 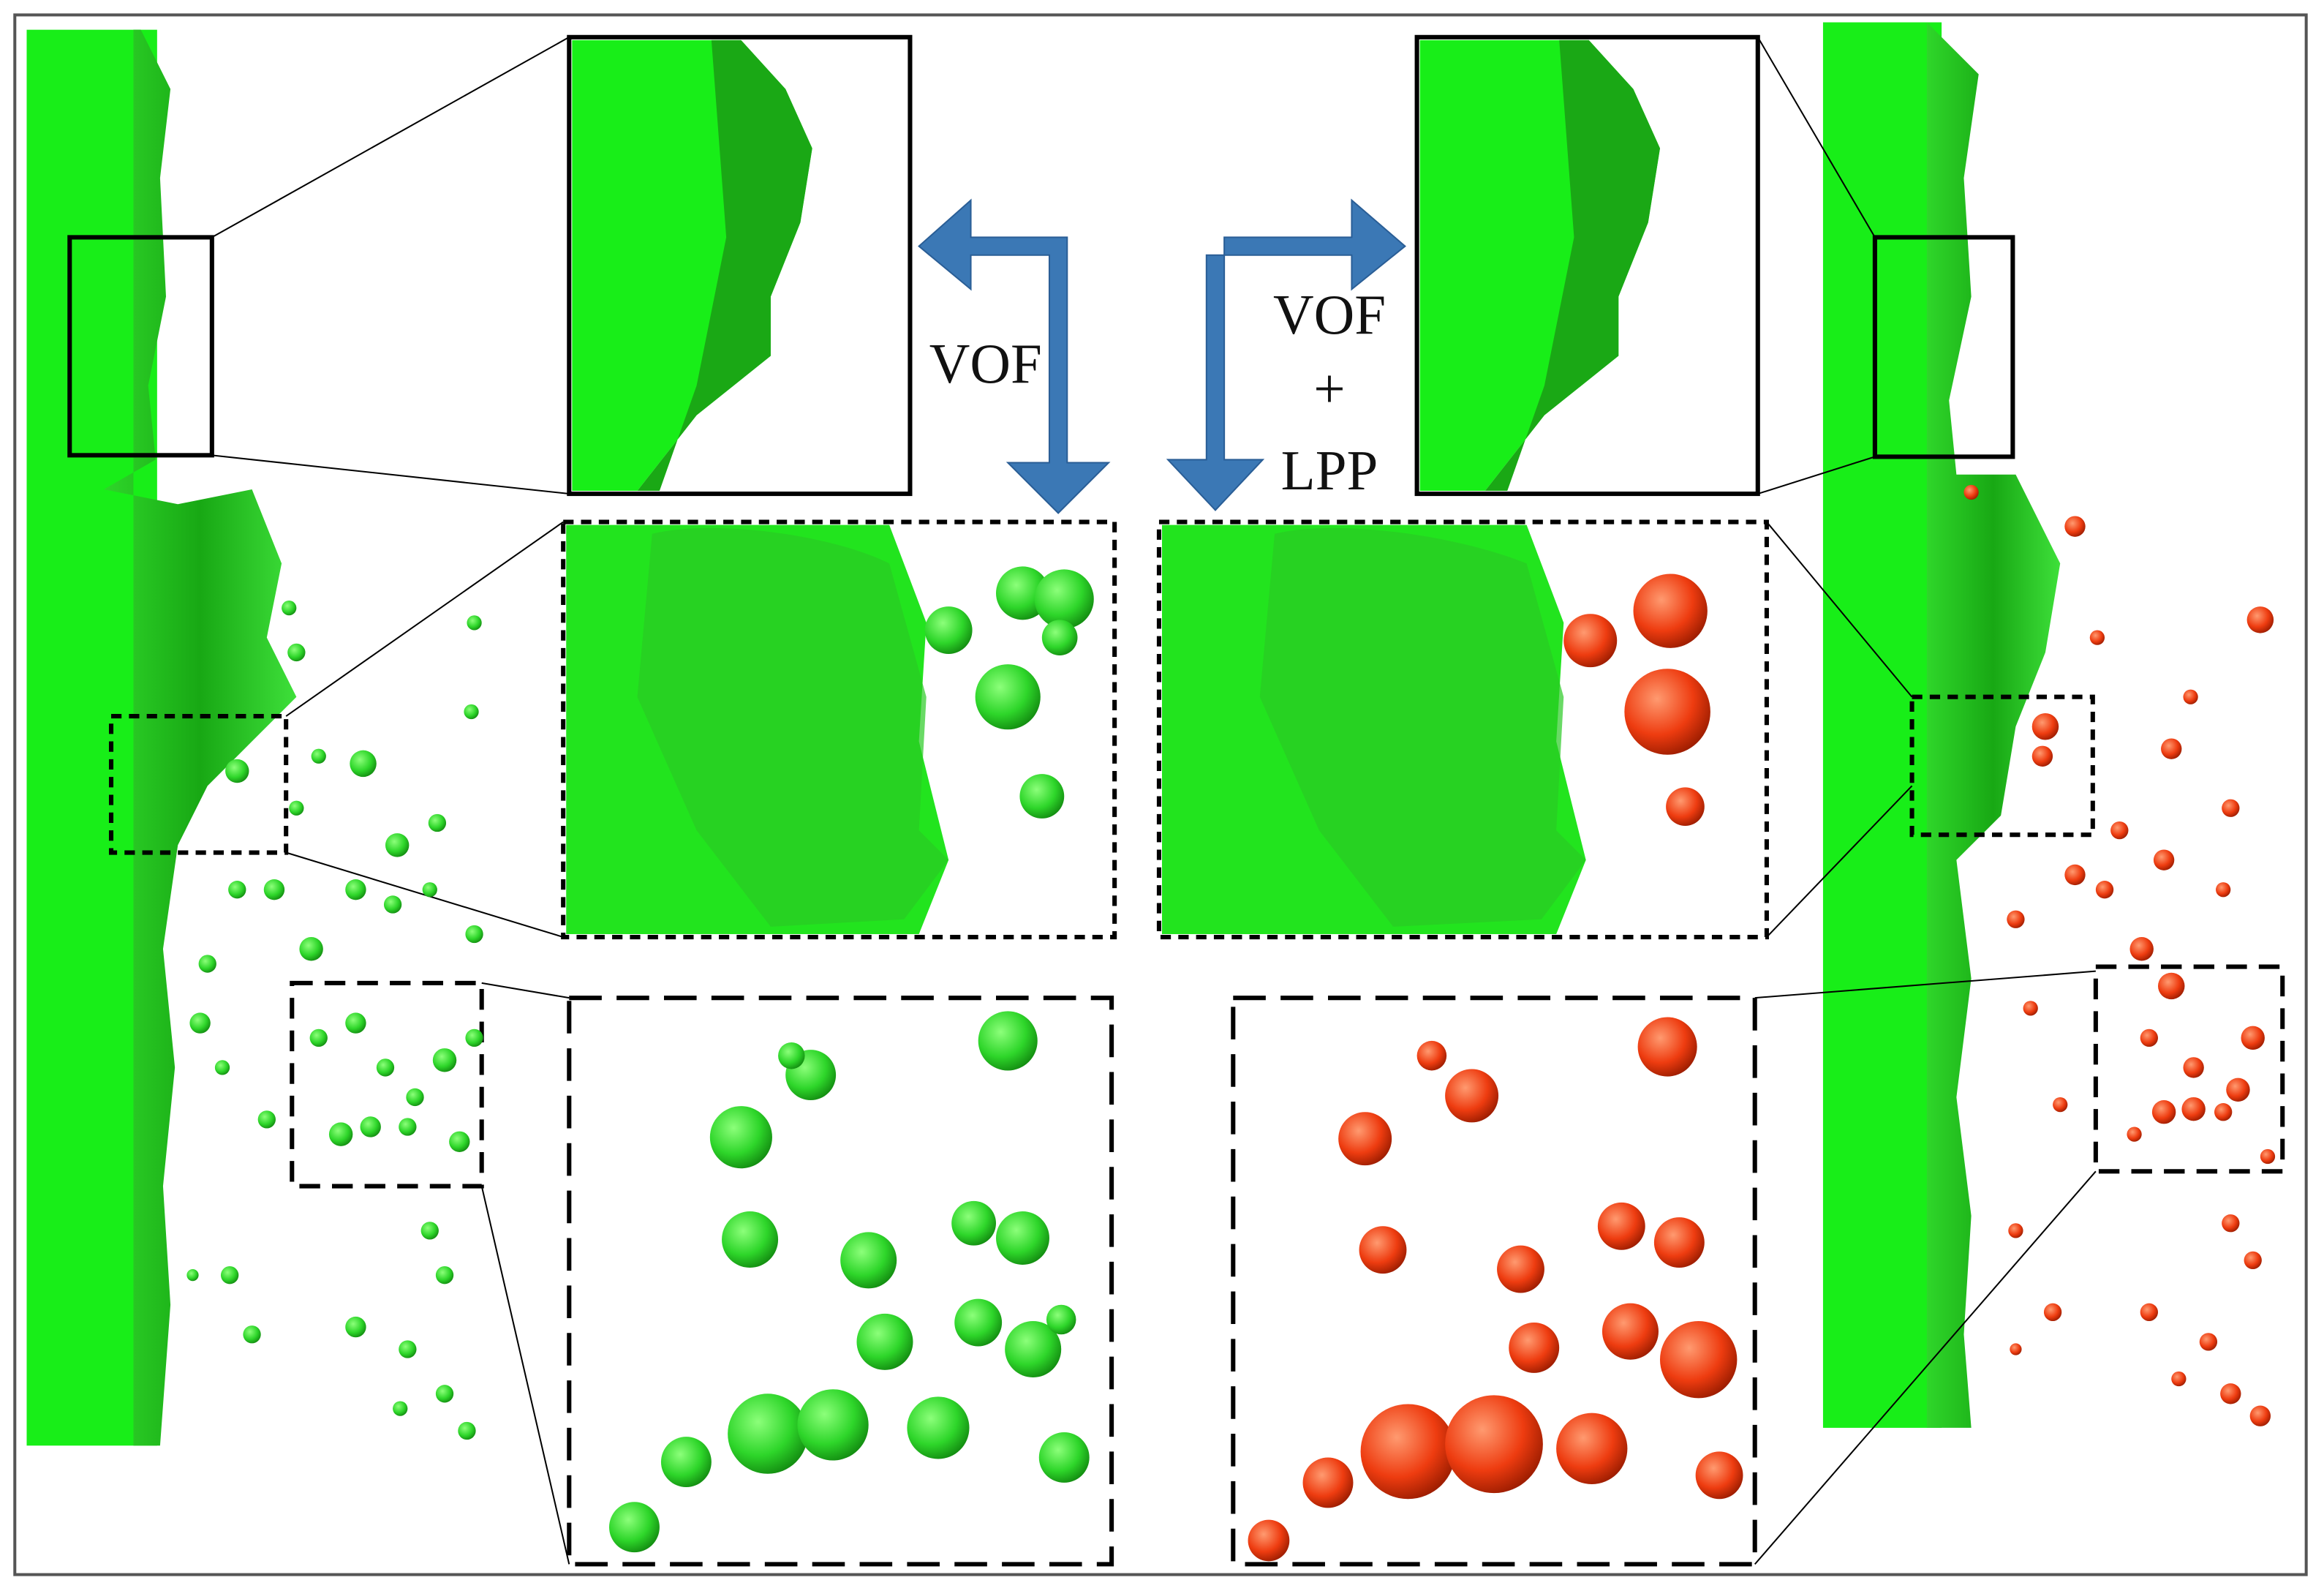 What do you see at coordinates (1329, 314) in the screenshot?
I see `arrow-label: VOF` at bounding box center [1329, 314].